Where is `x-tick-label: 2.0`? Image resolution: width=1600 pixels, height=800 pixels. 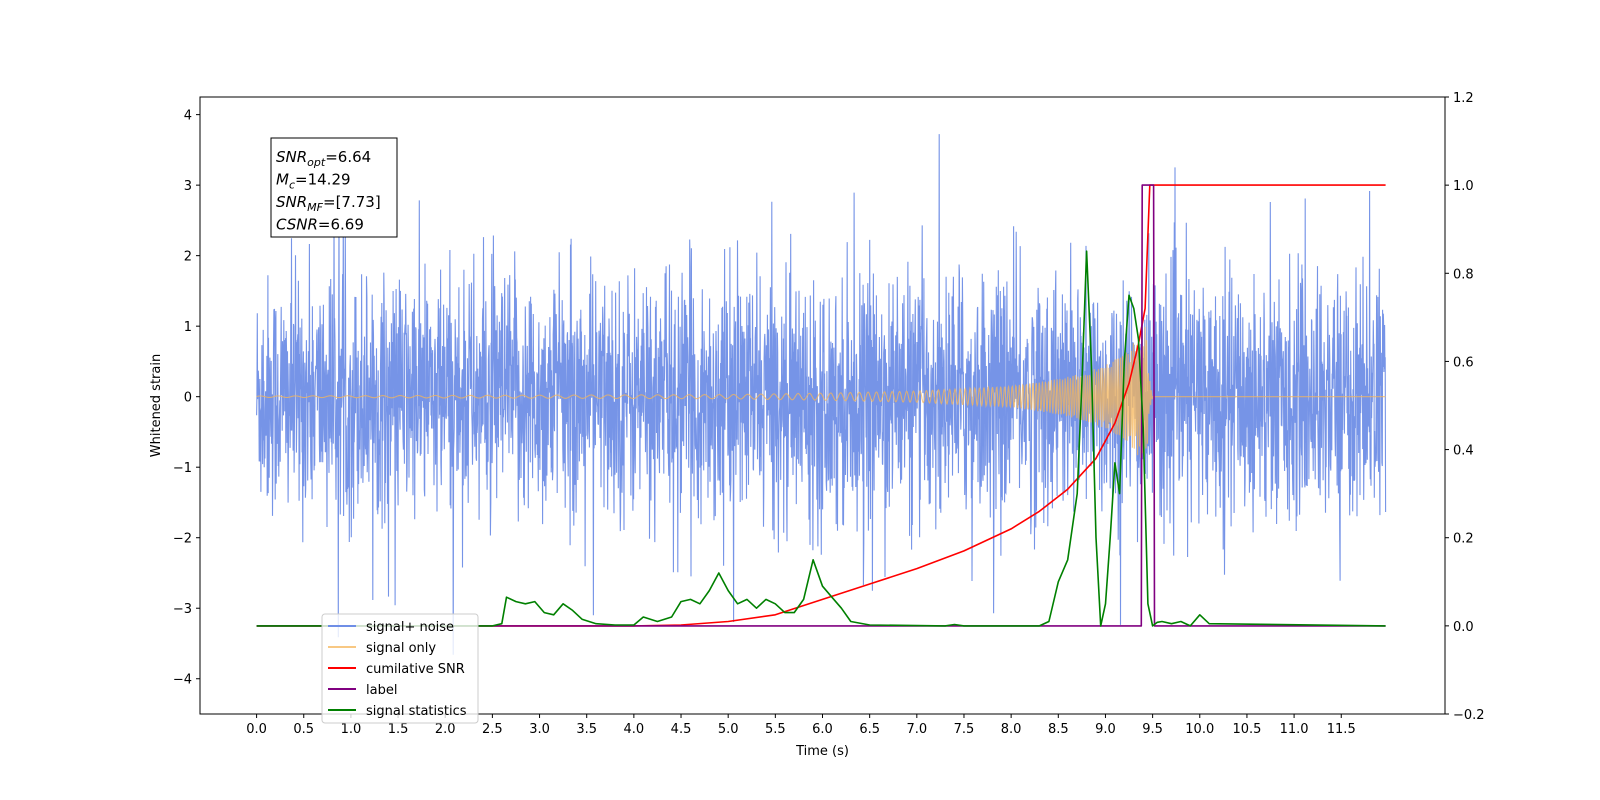 x-tick-label: 2.0 is located at coordinates (445, 729).